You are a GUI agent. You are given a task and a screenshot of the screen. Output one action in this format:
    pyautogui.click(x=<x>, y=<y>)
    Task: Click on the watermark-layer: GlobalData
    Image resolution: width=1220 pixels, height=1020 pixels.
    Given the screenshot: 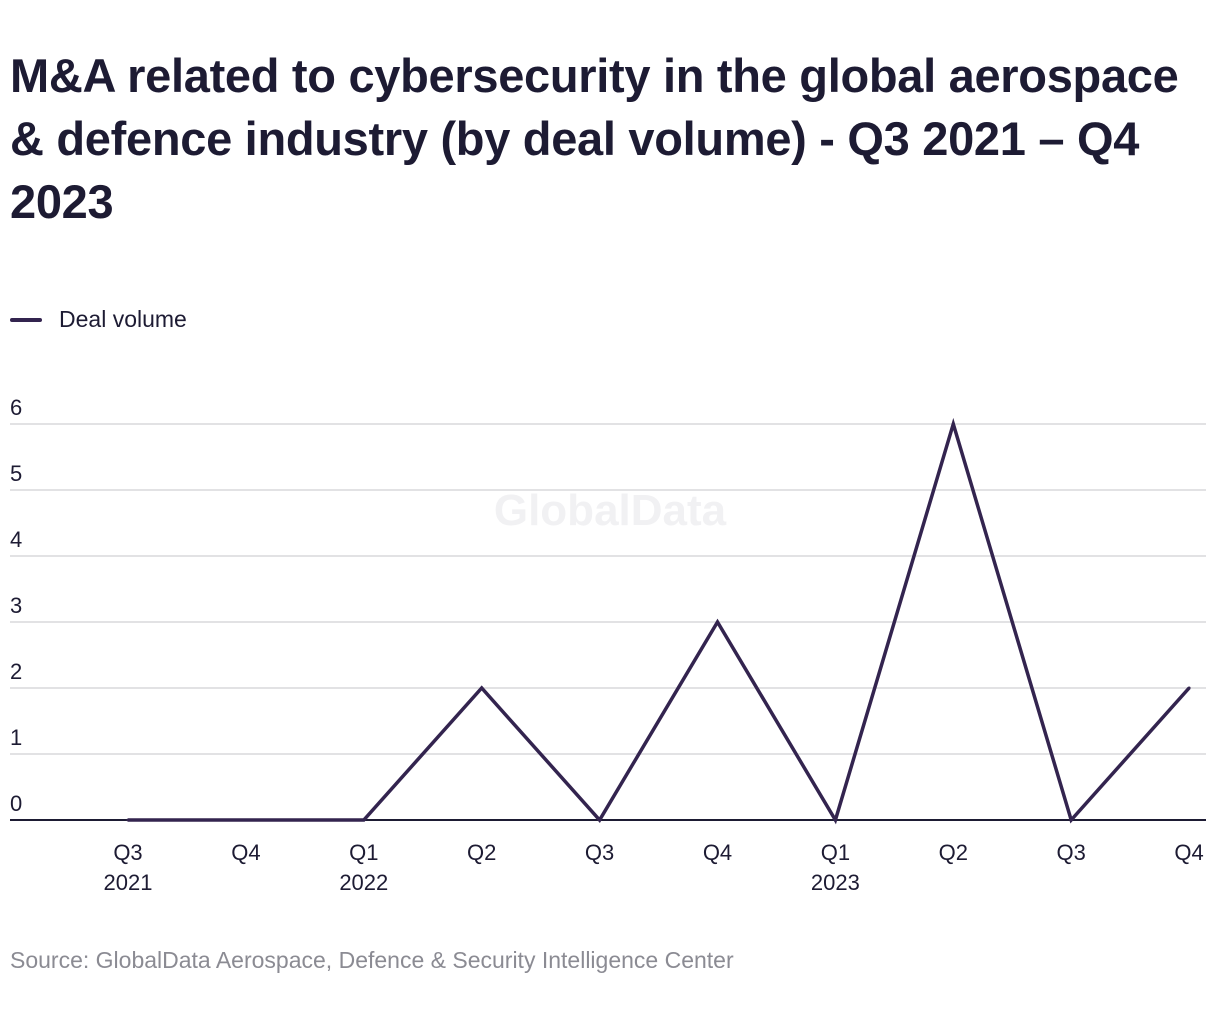 What is the action you would take?
    pyautogui.click(x=610, y=510)
    